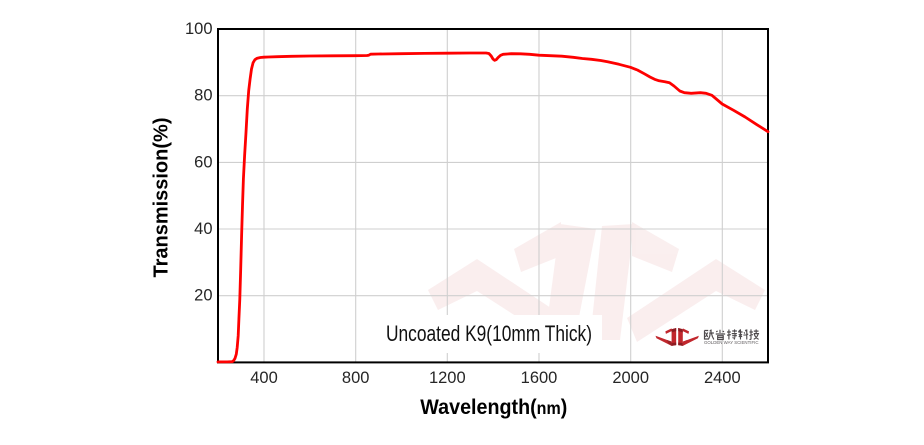  What do you see at coordinates (356, 378) in the screenshot?
I see `svg-text: 800` at bounding box center [356, 378].